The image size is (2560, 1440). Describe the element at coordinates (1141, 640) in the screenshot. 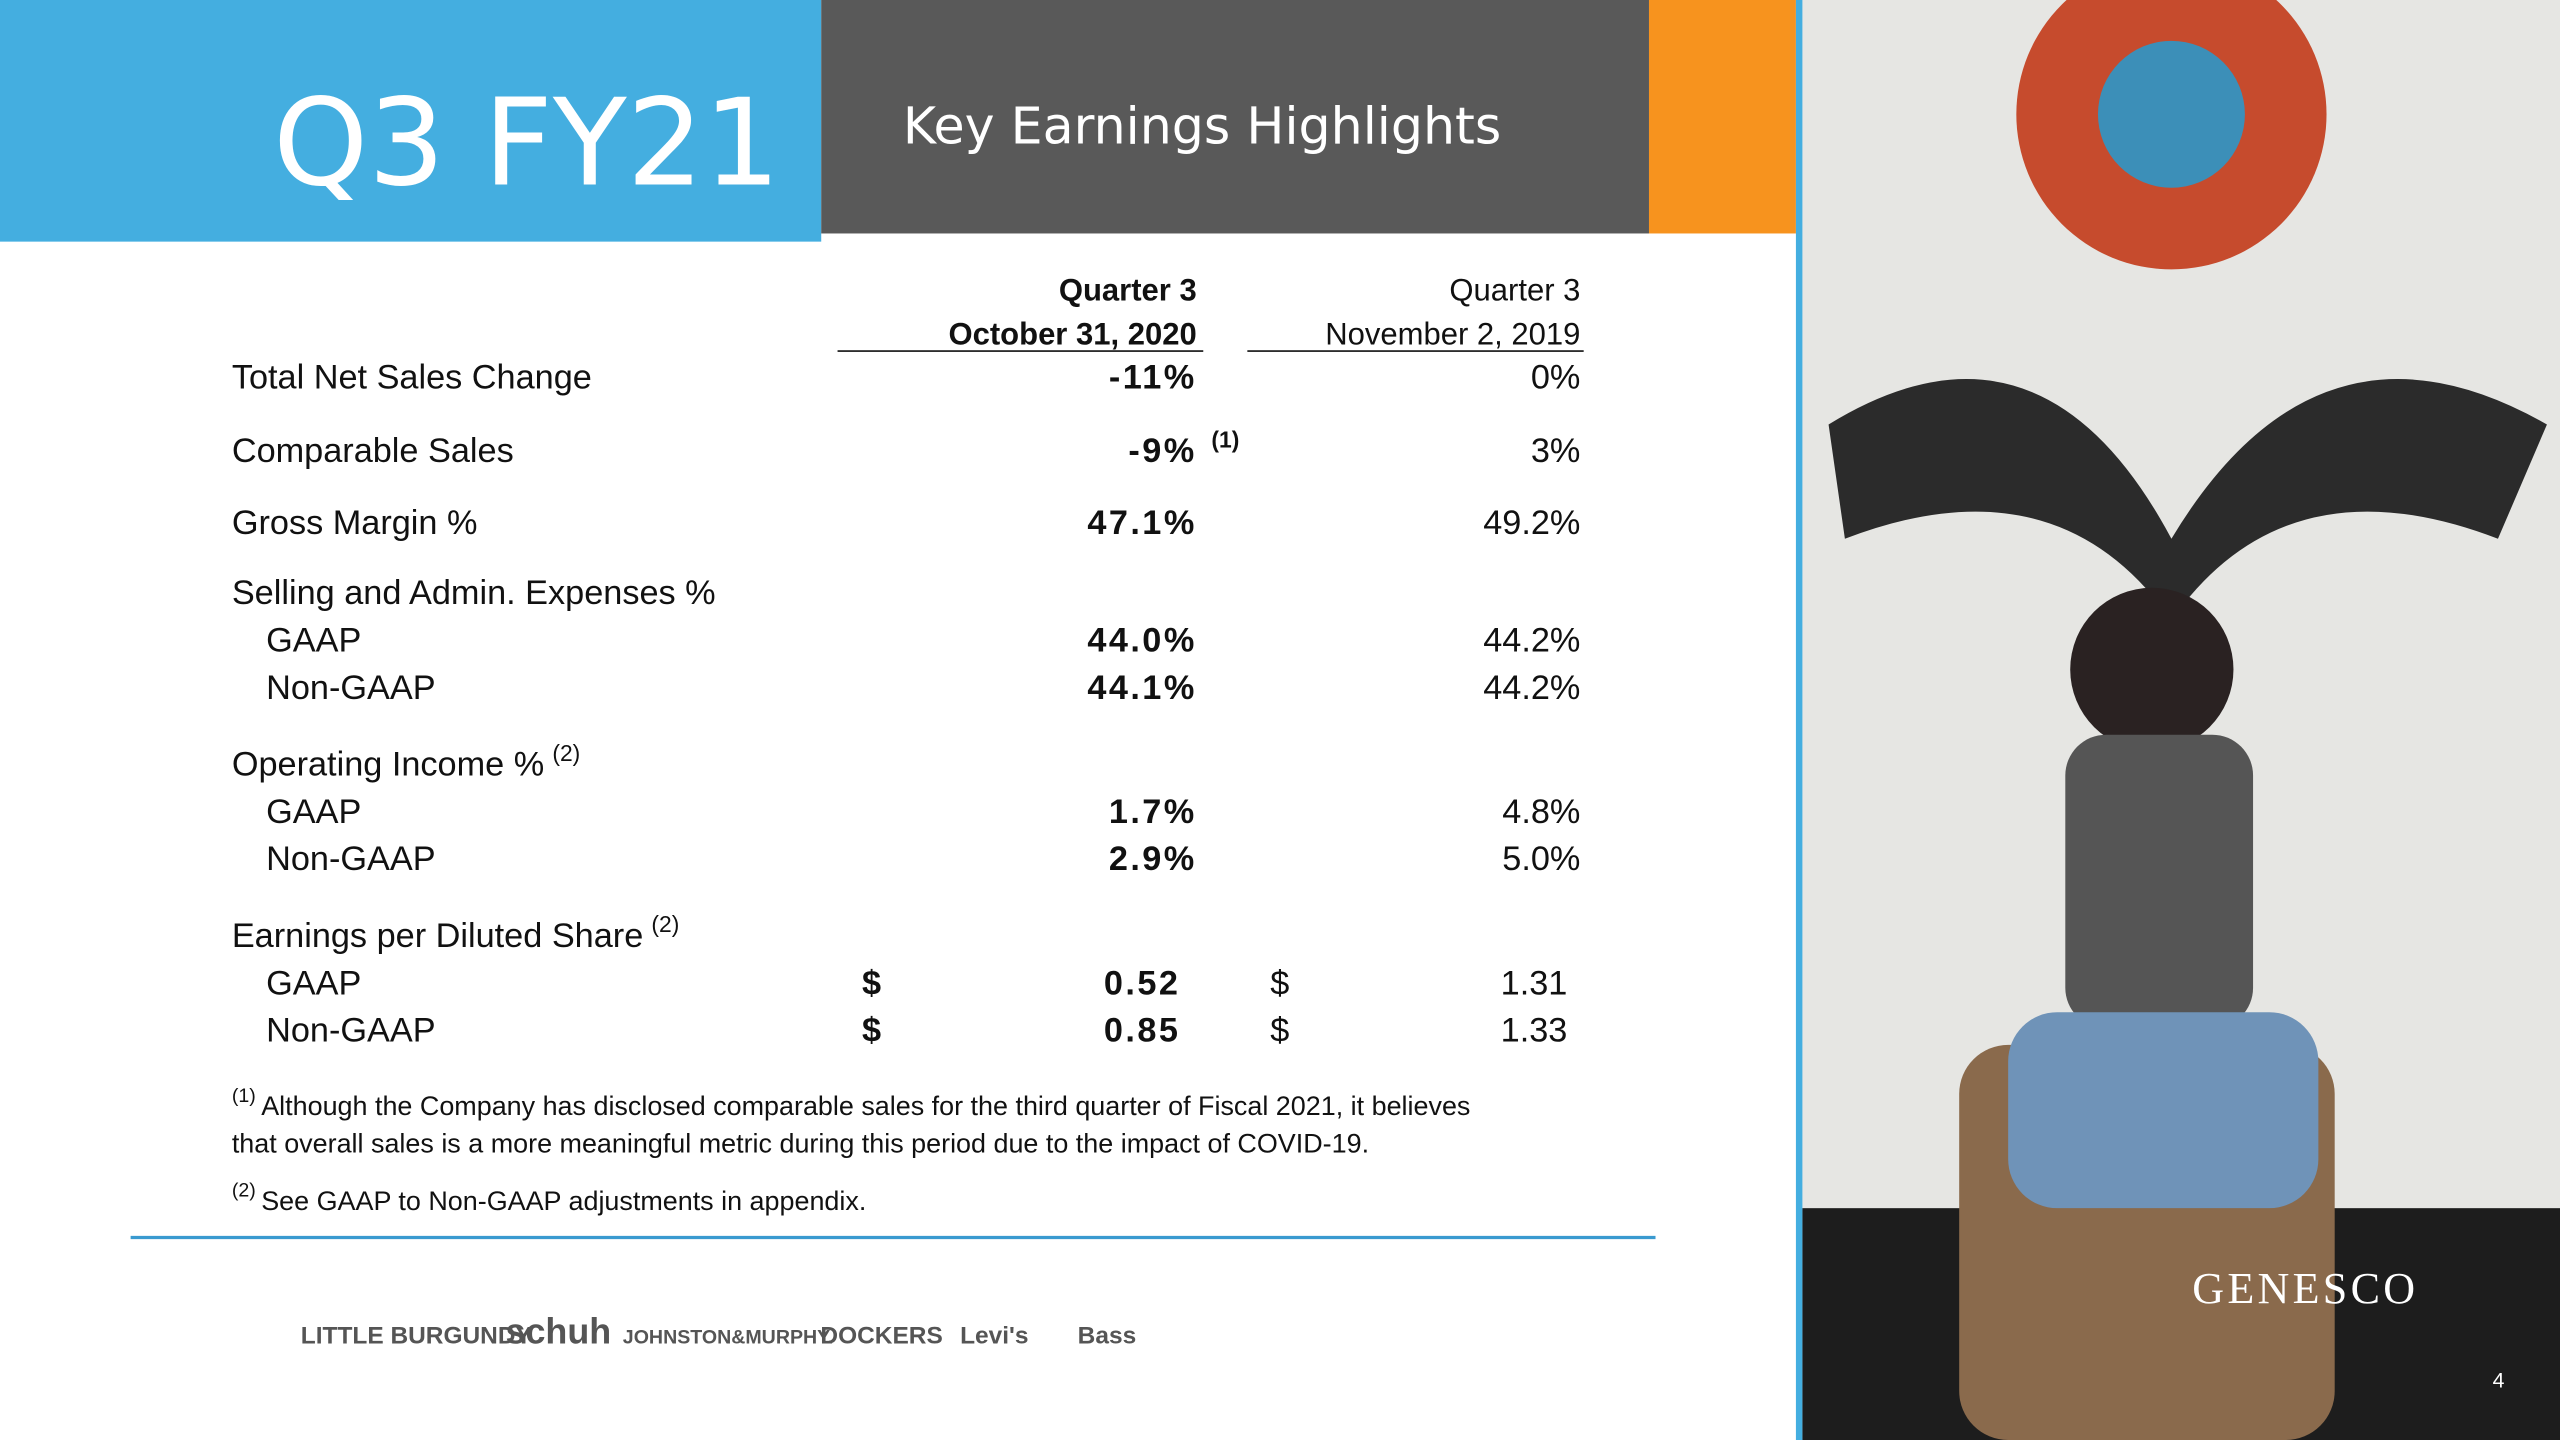

I see `current-value: 44.0%` at that location.